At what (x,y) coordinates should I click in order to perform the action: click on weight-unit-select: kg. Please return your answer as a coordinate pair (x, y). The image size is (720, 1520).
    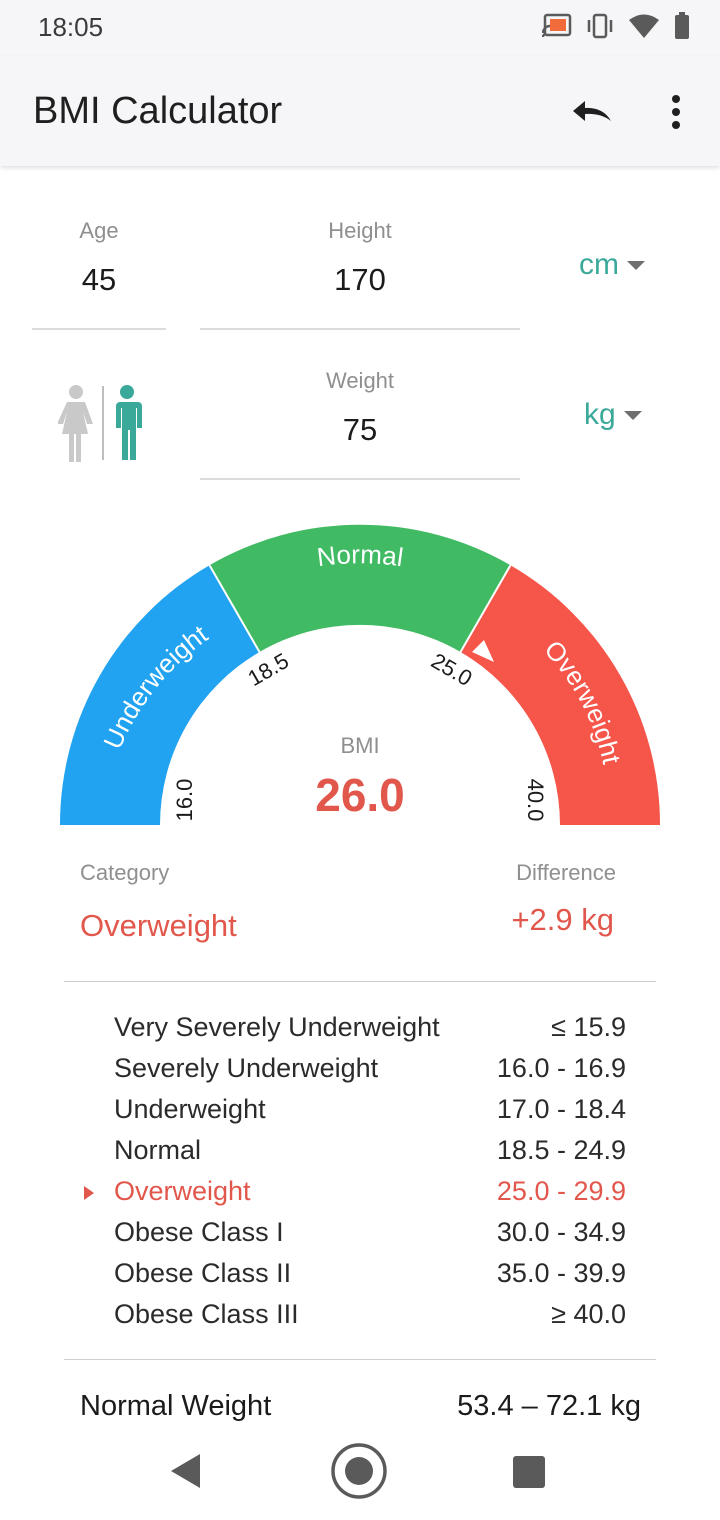
    Looking at the image, I should click on (613, 415).